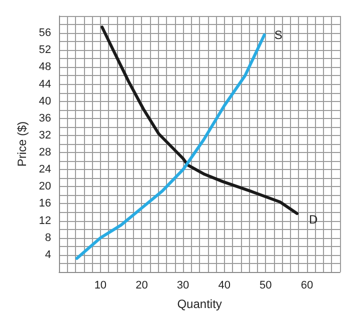 This screenshot has width=355, height=323. I want to click on series-label: S, so click(278, 35).